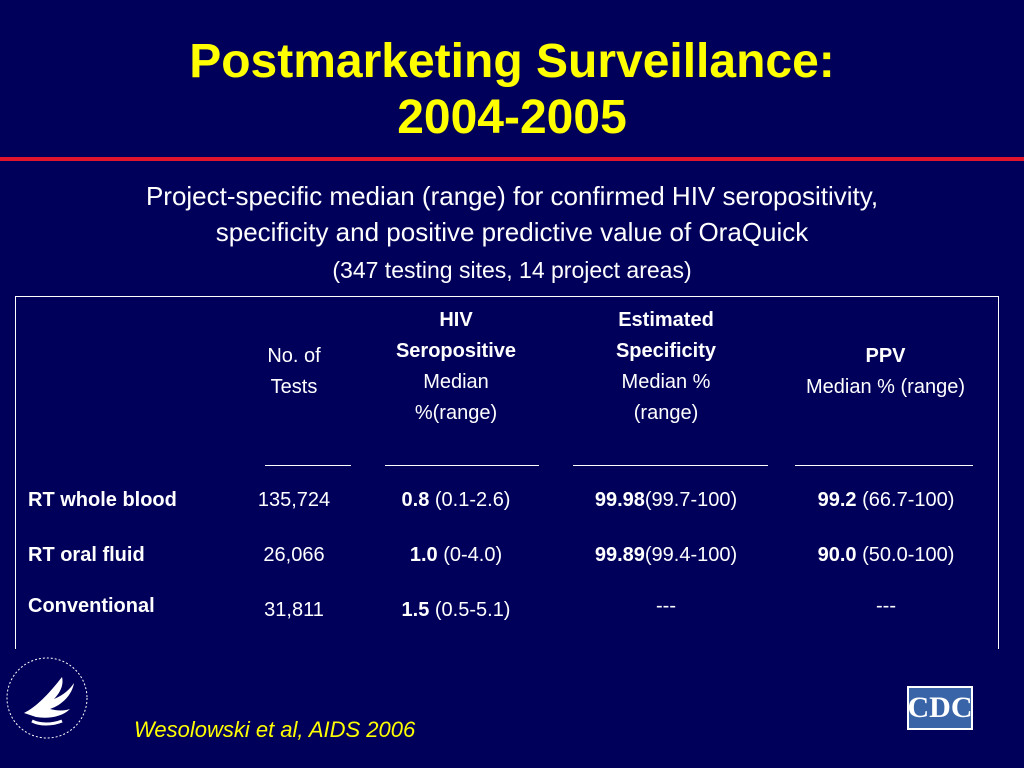  Describe the element at coordinates (294, 555) in the screenshot. I see `cell-tests: 26,066` at that location.